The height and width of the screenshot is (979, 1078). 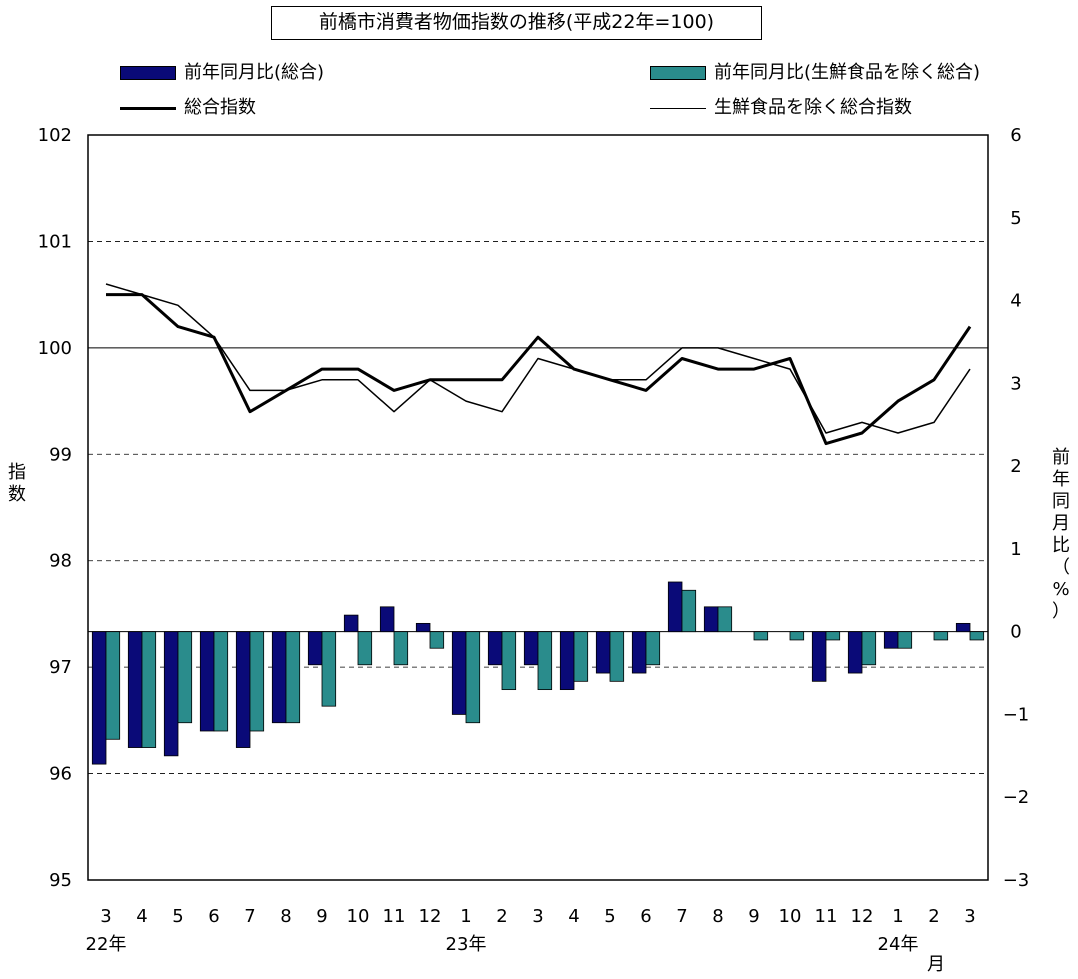 I want to click on right-axis-label-char: 同, so click(x=1061, y=501).